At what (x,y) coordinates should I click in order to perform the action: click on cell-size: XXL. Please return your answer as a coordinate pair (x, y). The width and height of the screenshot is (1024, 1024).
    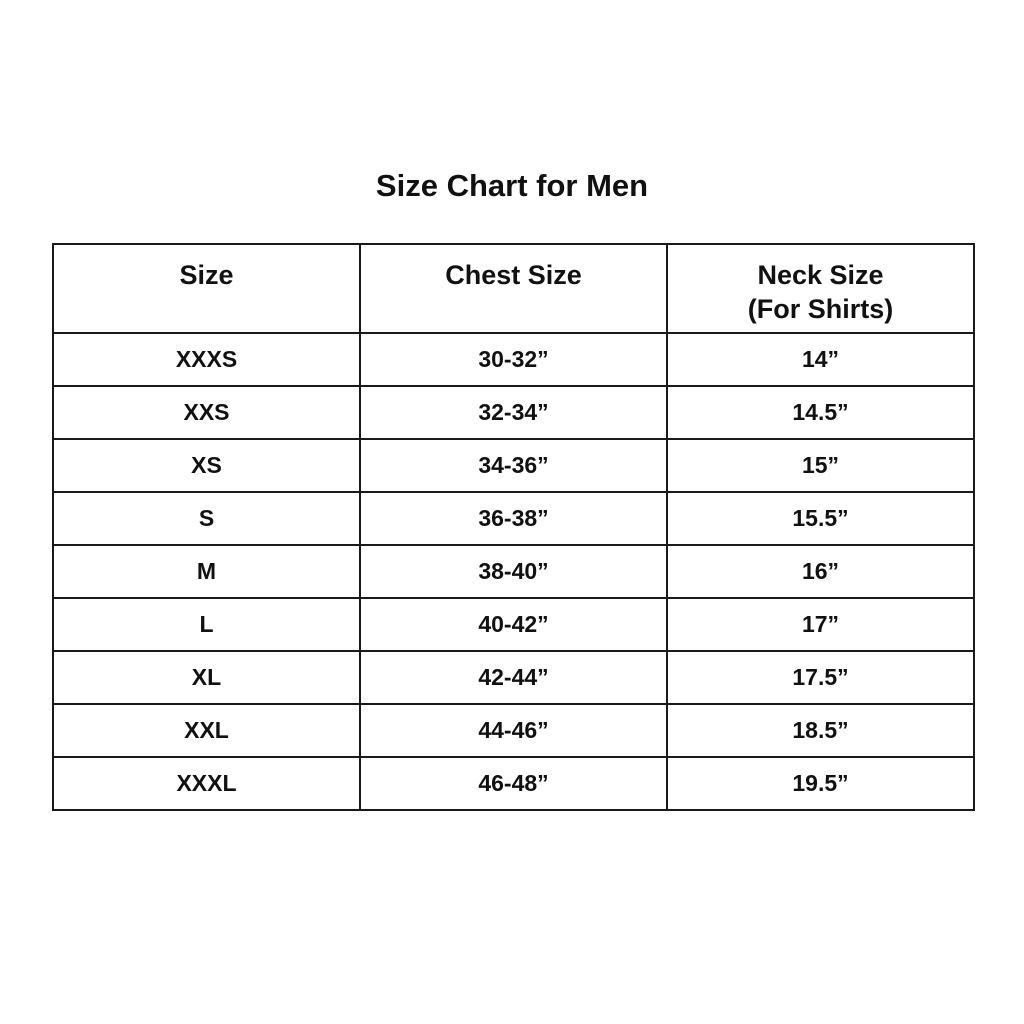
    Looking at the image, I should click on (206, 730).